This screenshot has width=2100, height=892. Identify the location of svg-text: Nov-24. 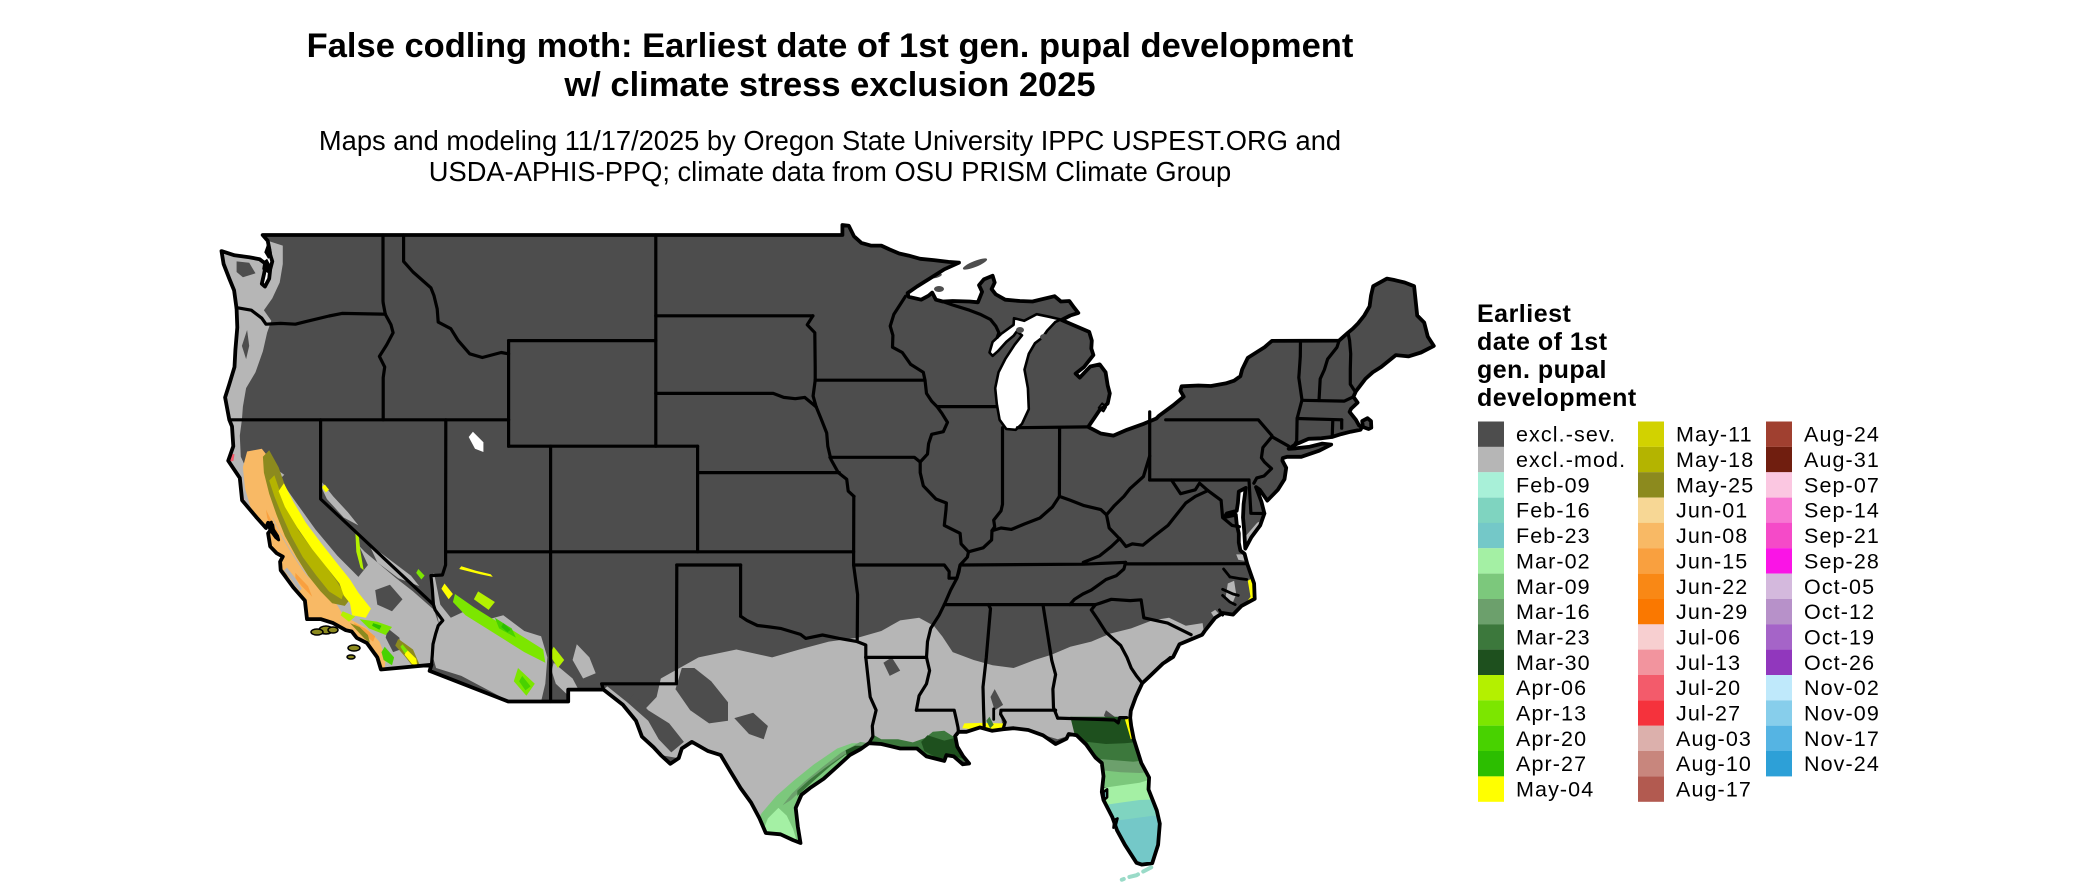
(1842, 764).